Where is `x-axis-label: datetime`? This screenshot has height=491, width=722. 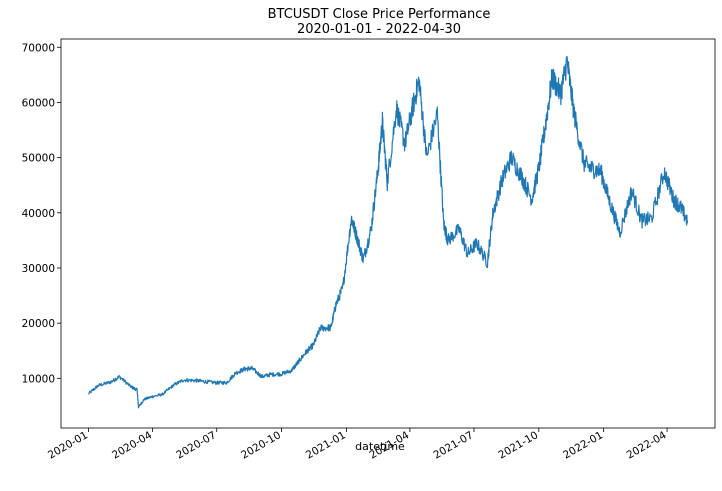 x-axis-label: datetime is located at coordinates (380, 446).